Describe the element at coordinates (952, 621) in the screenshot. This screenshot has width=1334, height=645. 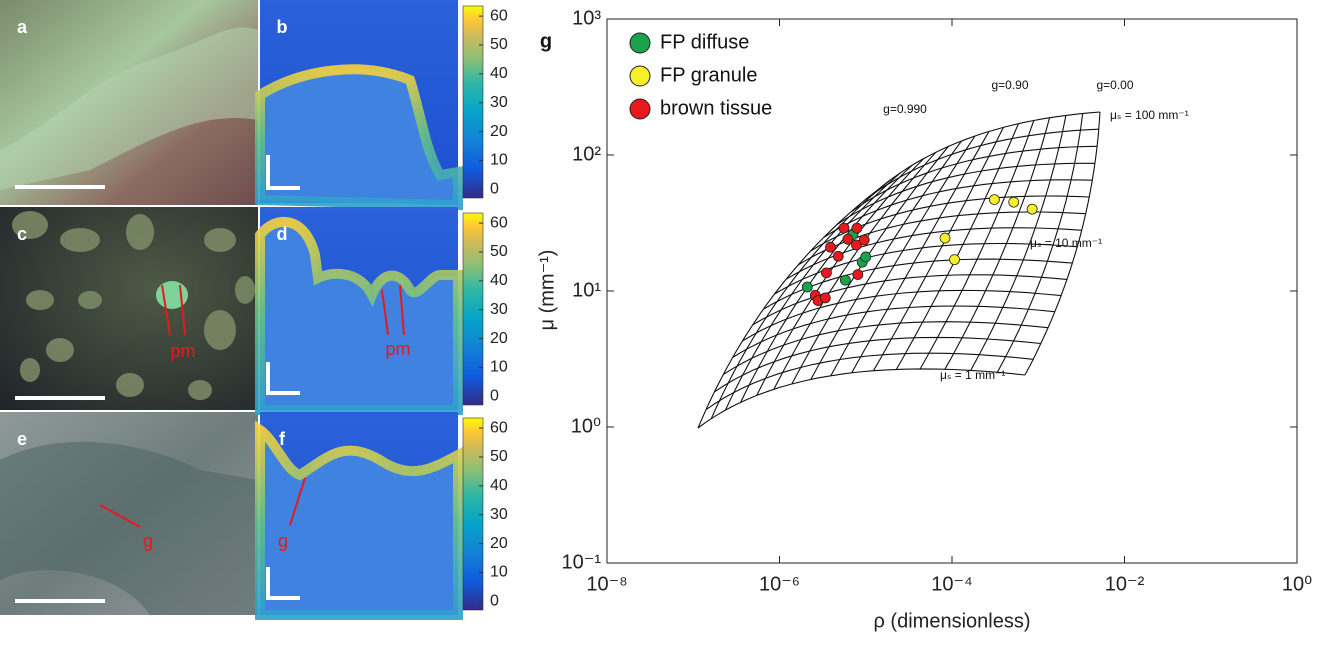
I see `x-axis-label: ρ (dimensionless)` at that location.